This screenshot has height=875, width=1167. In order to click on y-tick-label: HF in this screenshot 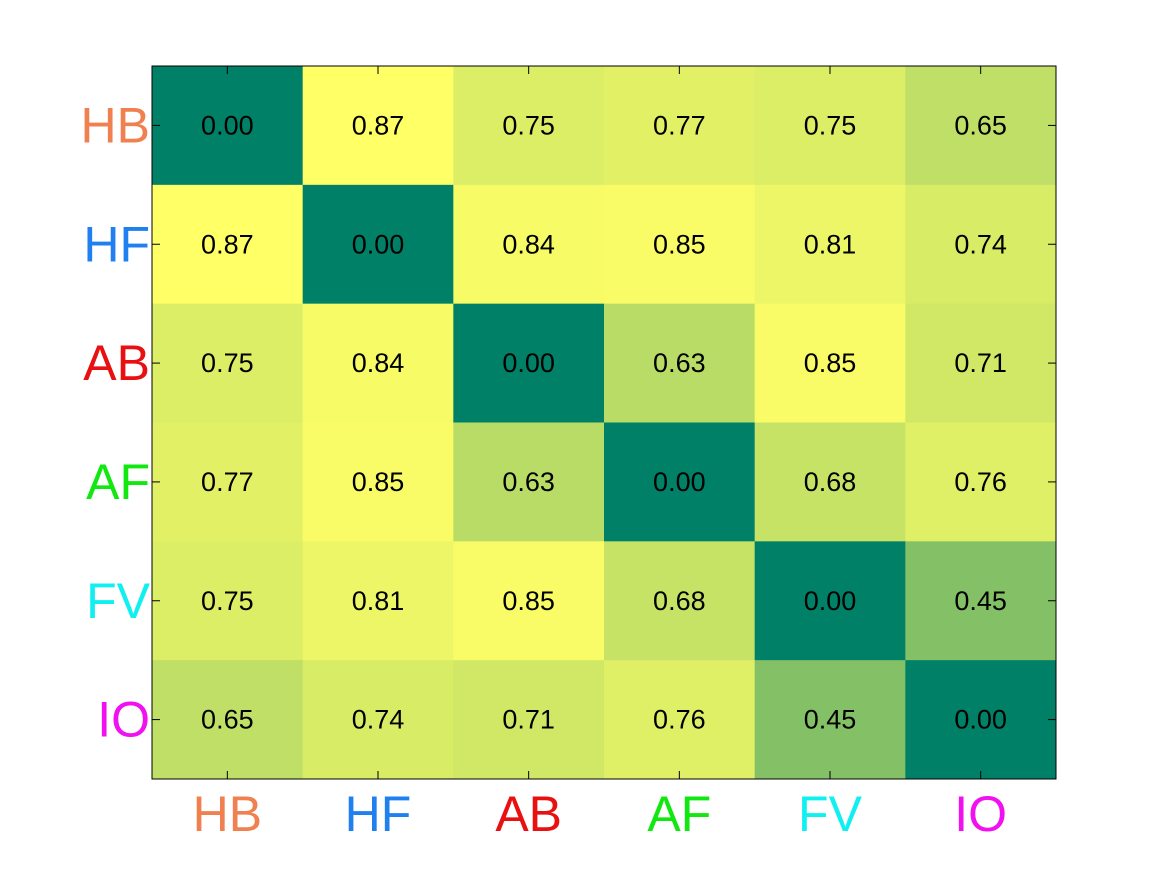, I will do `click(116, 244)`.